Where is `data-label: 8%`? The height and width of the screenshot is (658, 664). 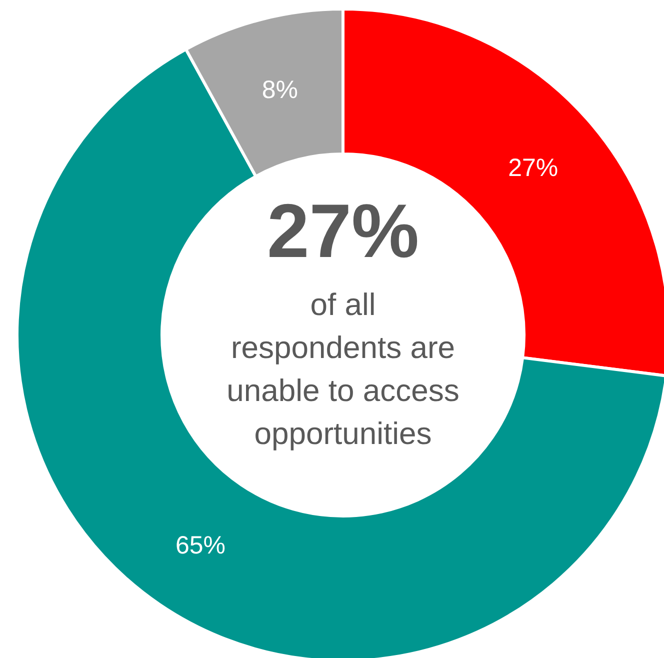 data-label: 8% is located at coordinates (280, 90).